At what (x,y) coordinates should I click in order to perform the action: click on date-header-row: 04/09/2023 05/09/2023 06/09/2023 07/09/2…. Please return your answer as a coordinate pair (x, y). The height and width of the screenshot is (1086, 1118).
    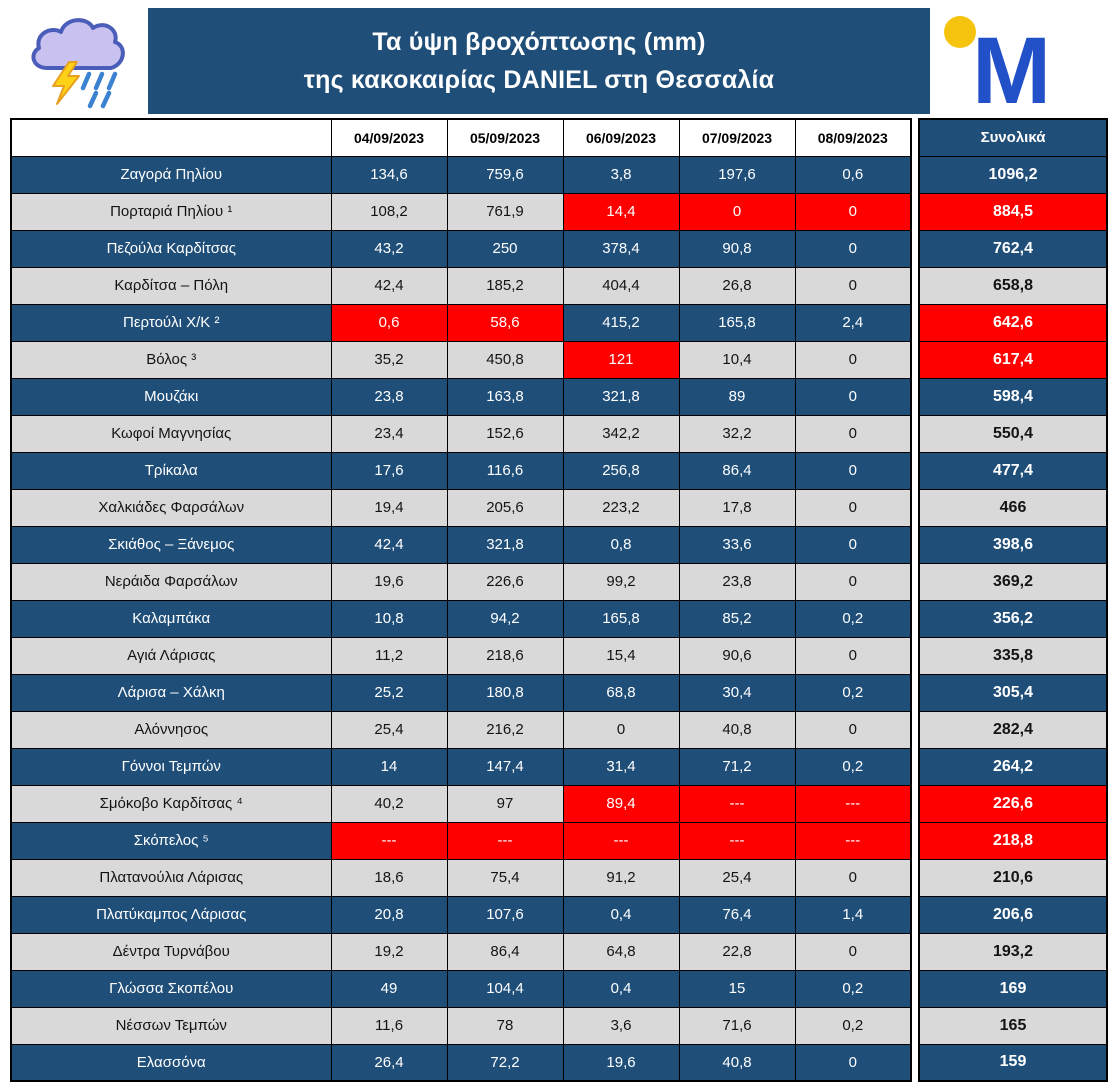
    Looking at the image, I should click on (461, 137).